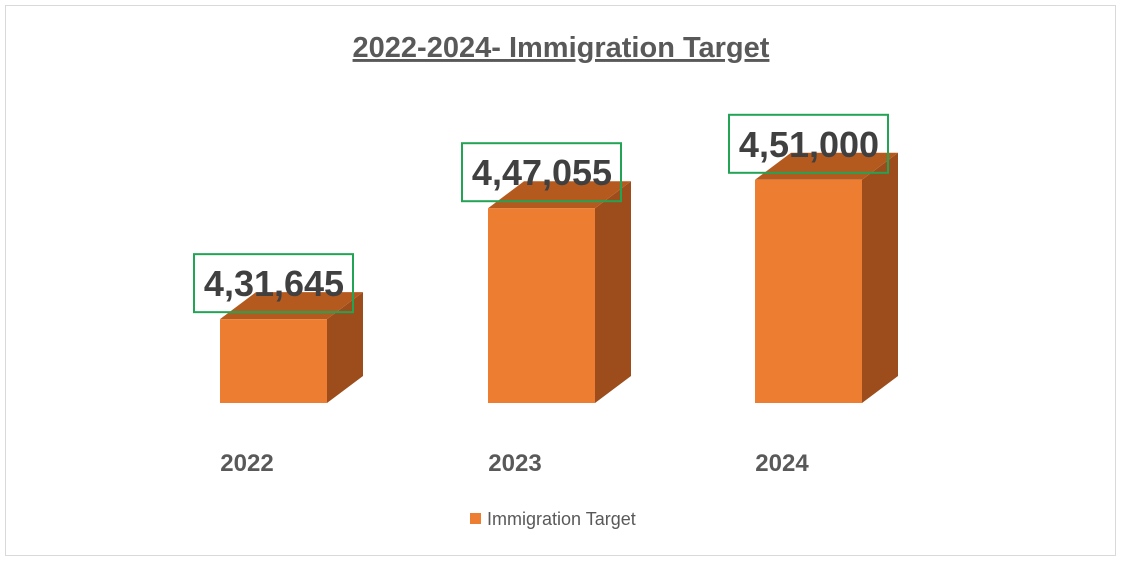  Describe the element at coordinates (561, 48) in the screenshot. I see `chart-title: 2022-2024- Immigration Target` at that location.